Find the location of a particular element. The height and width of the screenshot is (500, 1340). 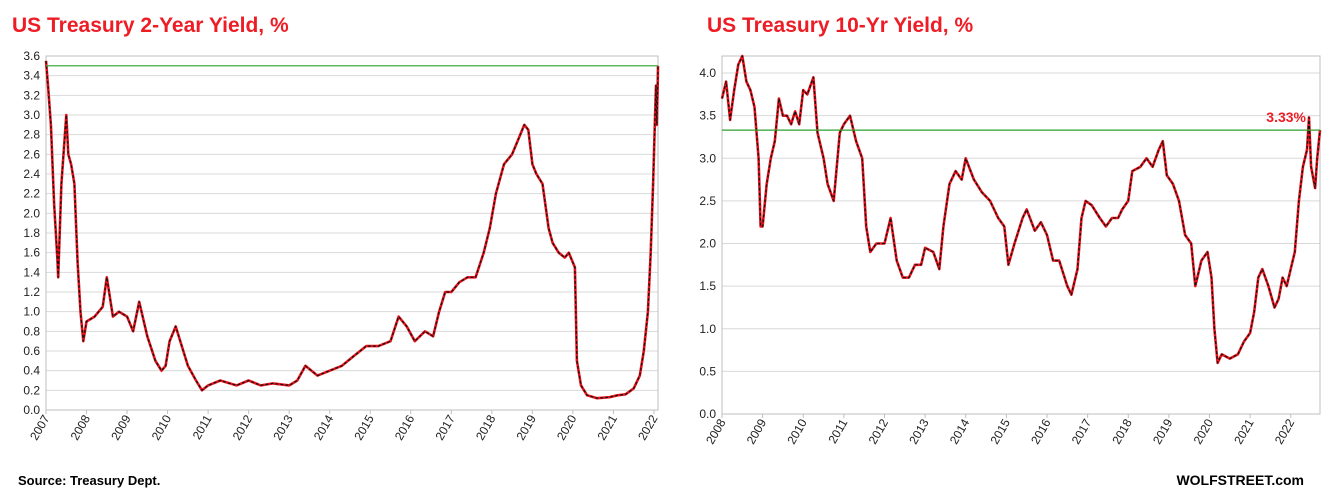

y-tick-label: 1.4 is located at coordinates (31, 272).